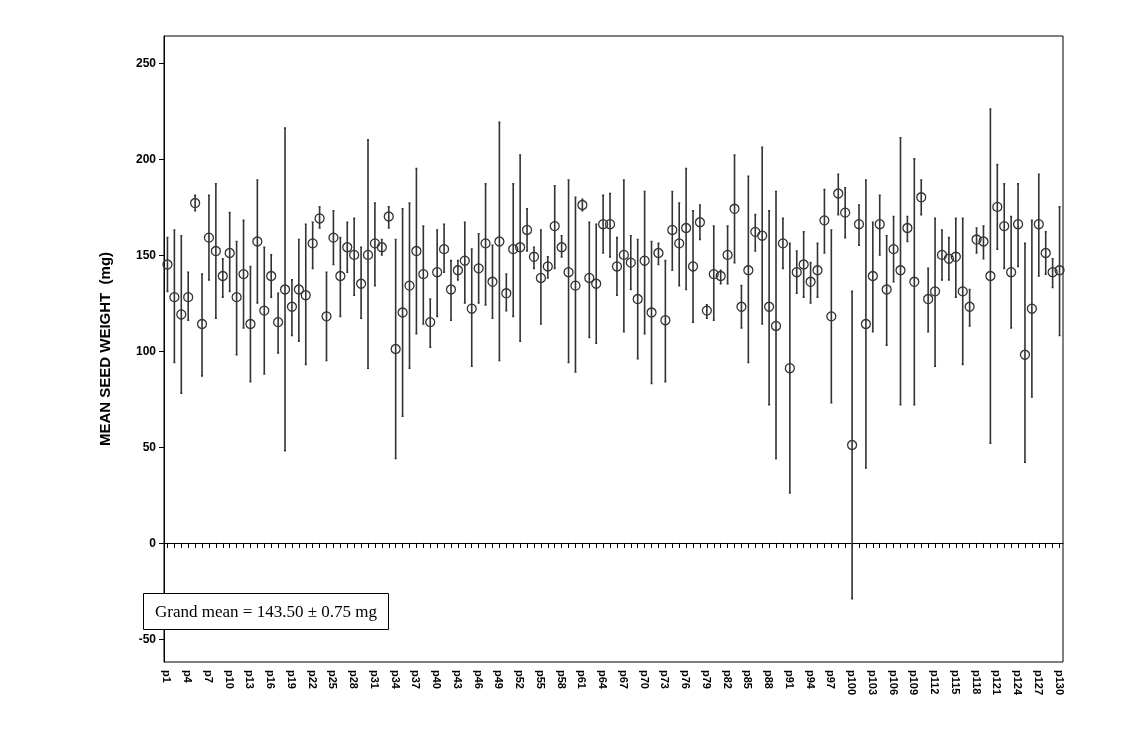 This screenshot has width=1130, height=744. I want to click on x-tick-label: p64, so click(603, 680).